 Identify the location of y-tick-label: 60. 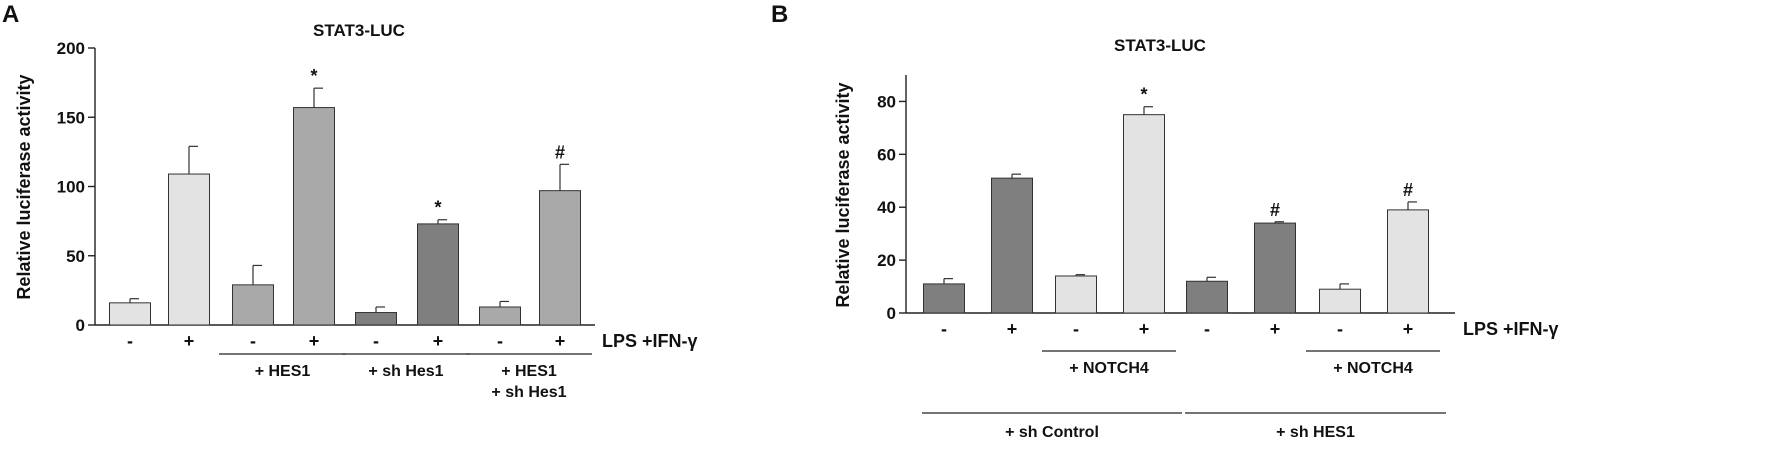
(886, 154).